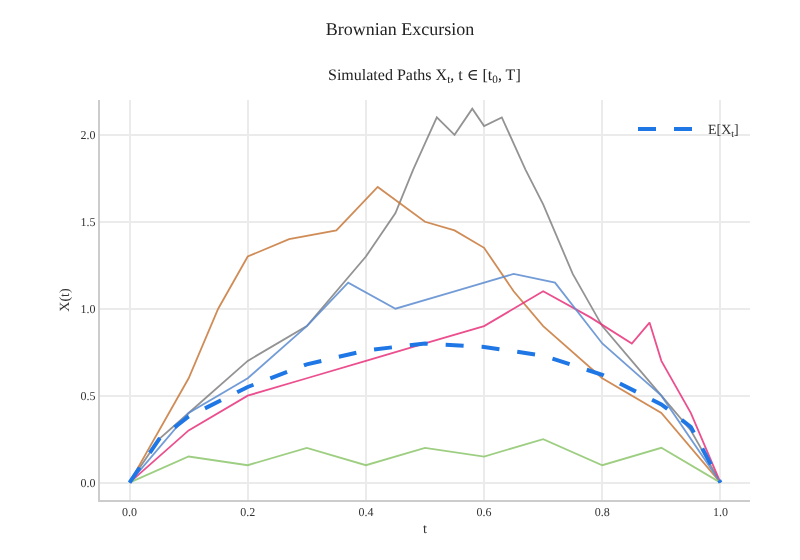 The height and width of the screenshot is (560, 800). I want to click on chart-title: Brownian Excursion, so click(400, 29).